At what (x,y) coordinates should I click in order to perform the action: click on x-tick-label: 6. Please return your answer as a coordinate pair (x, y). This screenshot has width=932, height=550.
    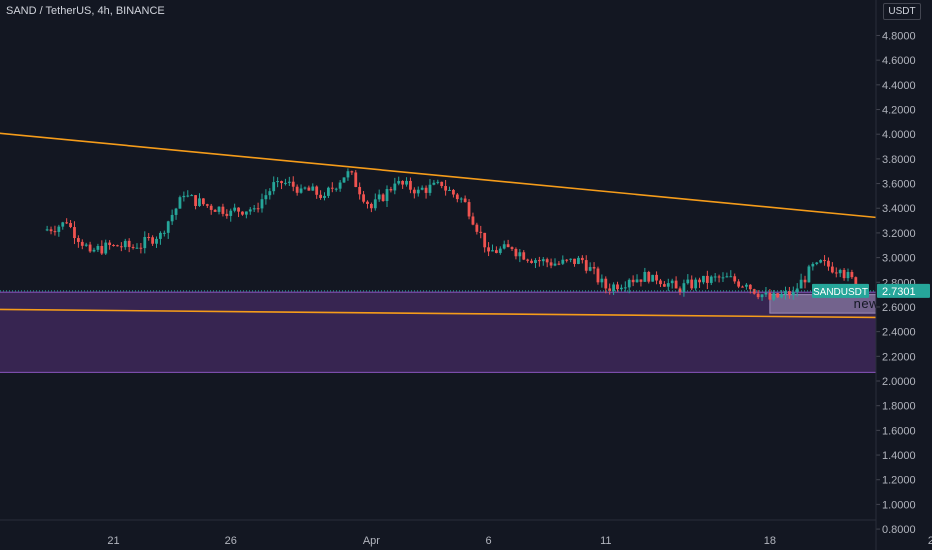
    Looking at the image, I should click on (489, 541).